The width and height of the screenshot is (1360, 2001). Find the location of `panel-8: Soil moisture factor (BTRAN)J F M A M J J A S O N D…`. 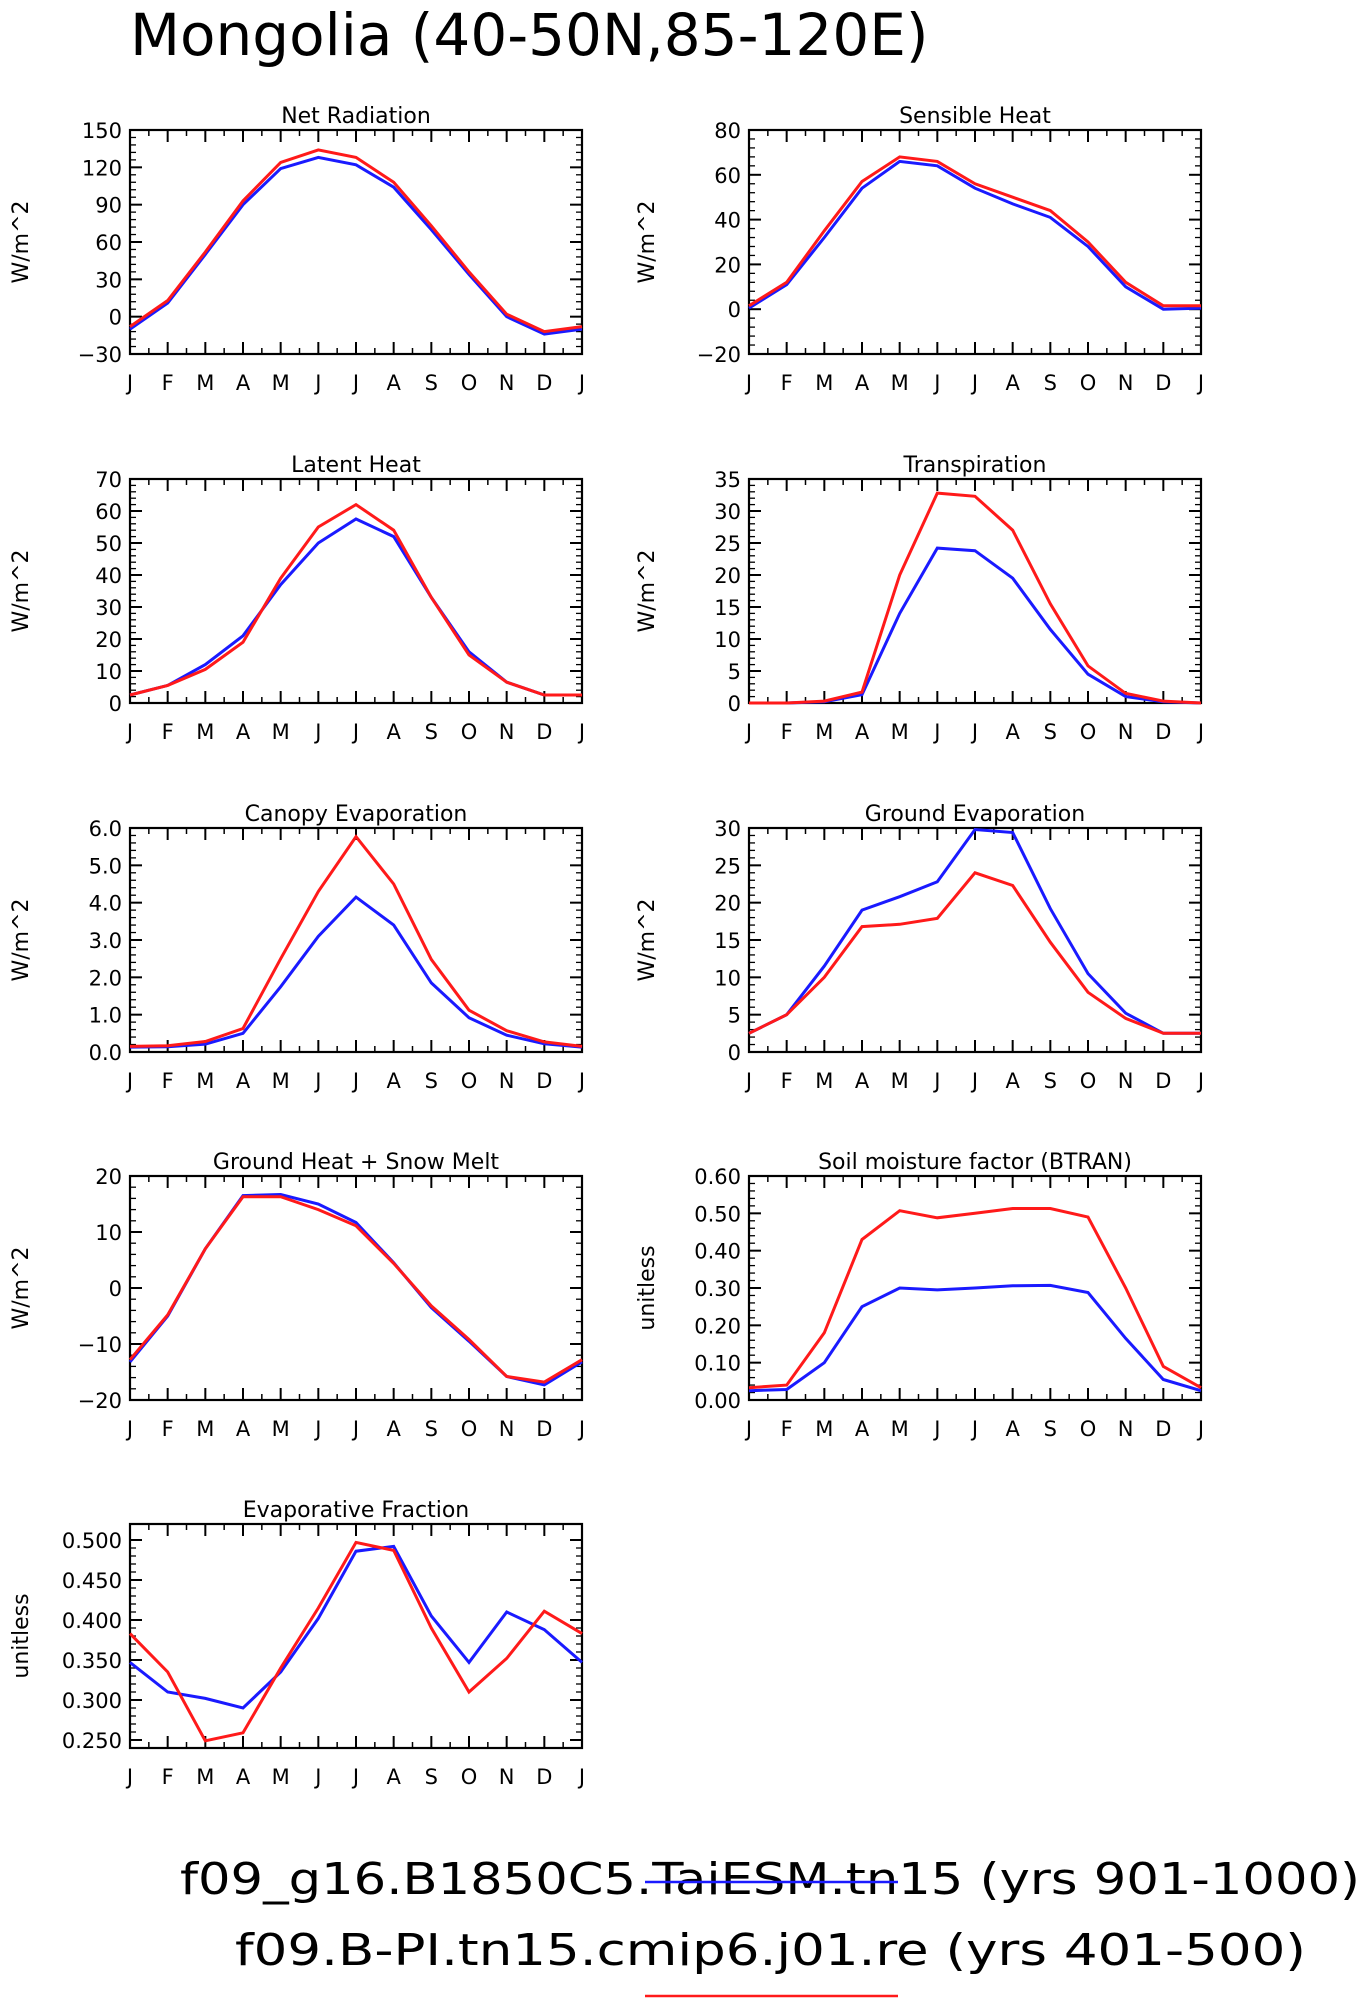

panel-8: Soil moisture factor (BTRAN)J F M A M J J A S O N D… is located at coordinates (919, 1295).